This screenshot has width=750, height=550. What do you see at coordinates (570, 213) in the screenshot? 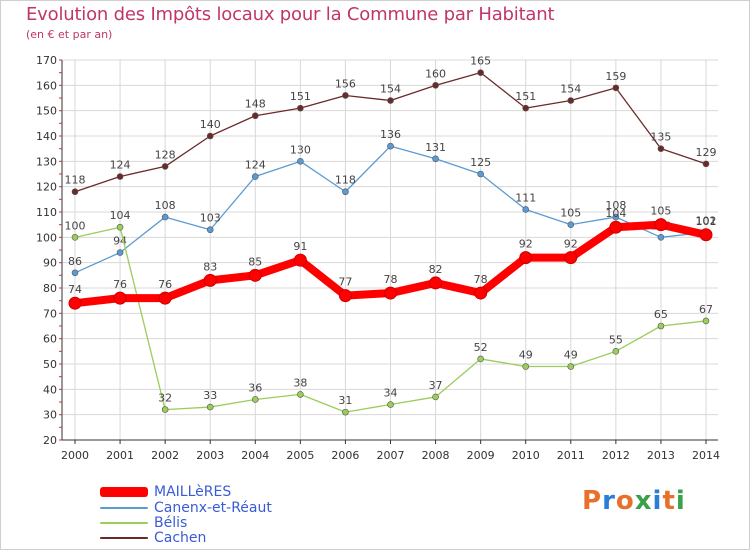
I see `data-label: 105` at bounding box center [570, 213].